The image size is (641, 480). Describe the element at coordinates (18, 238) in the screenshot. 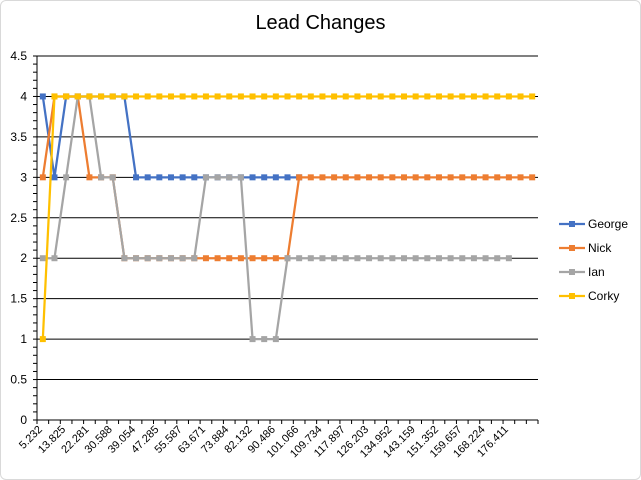

I see `y-tick-labels: 0 0.5 1 1.5 2 2.5 3 3.5 4 4.5` at that location.